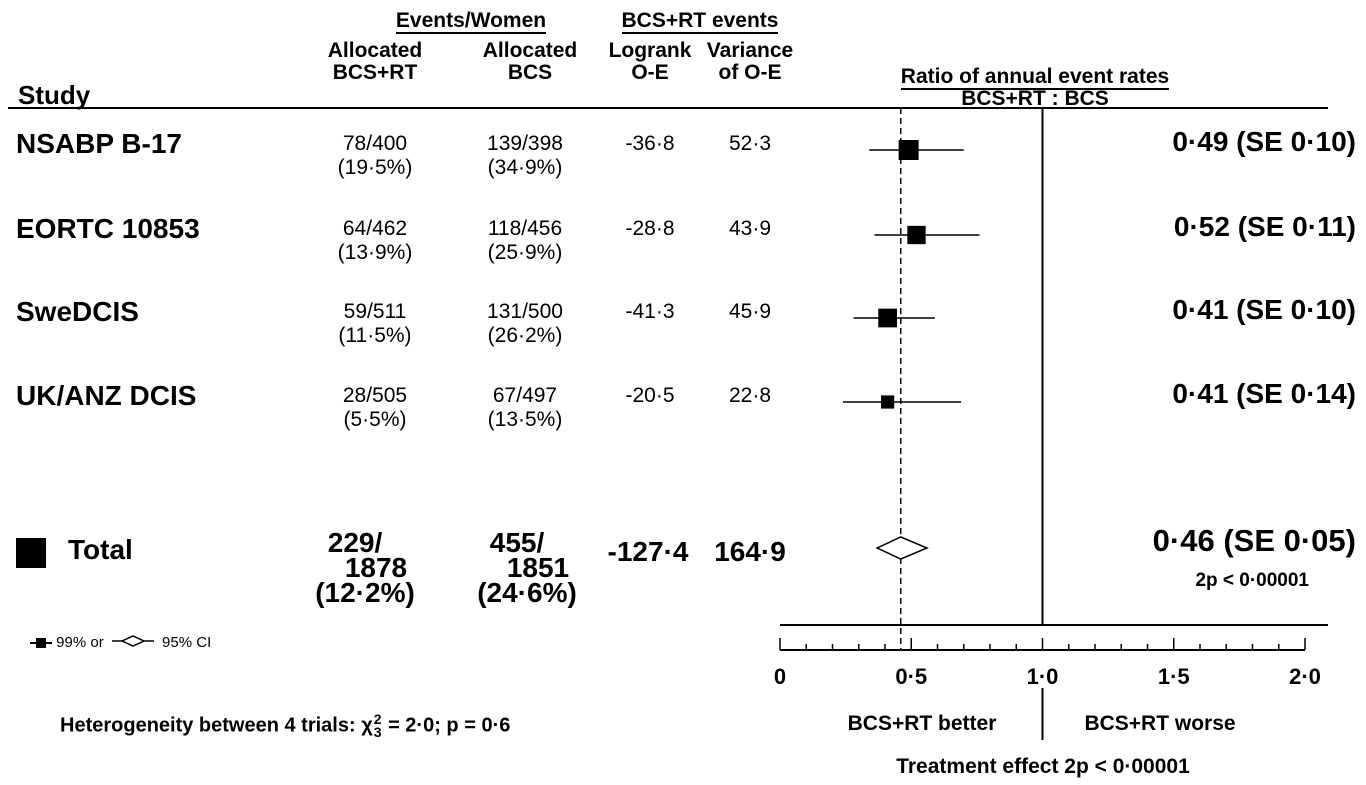  What do you see at coordinates (648, 551) in the screenshot?
I see `total-oe: -127·4` at bounding box center [648, 551].